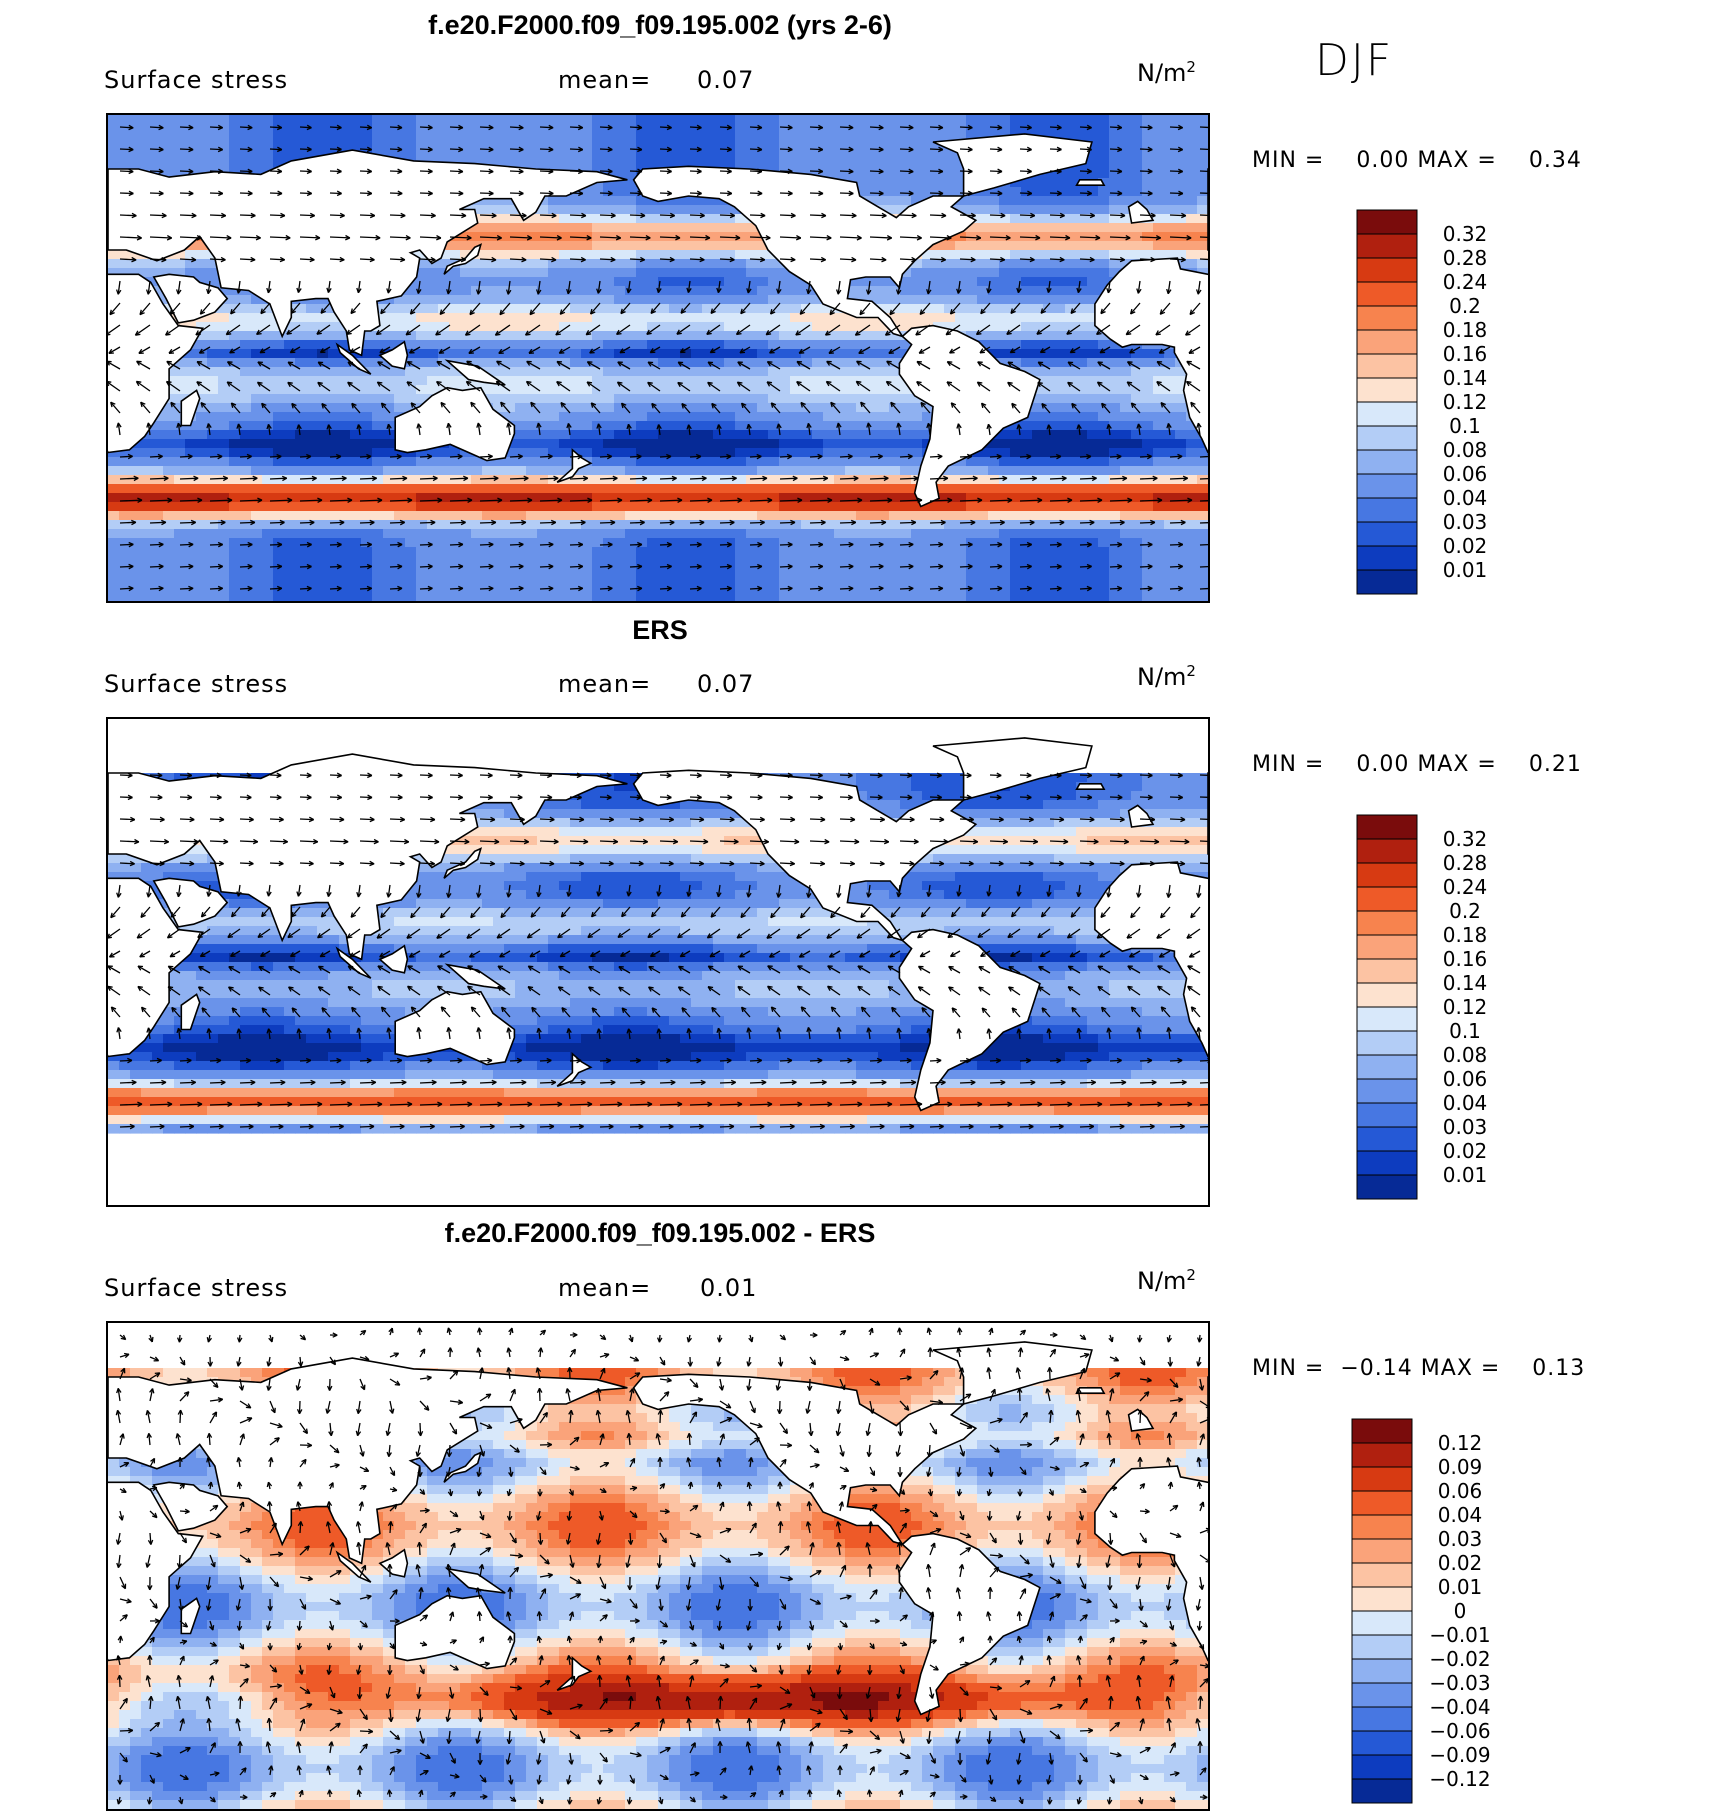 The height and width of the screenshot is (1815, 1710). I want to click on panel-3-mean-value: 0.01, so click(728, 1288).